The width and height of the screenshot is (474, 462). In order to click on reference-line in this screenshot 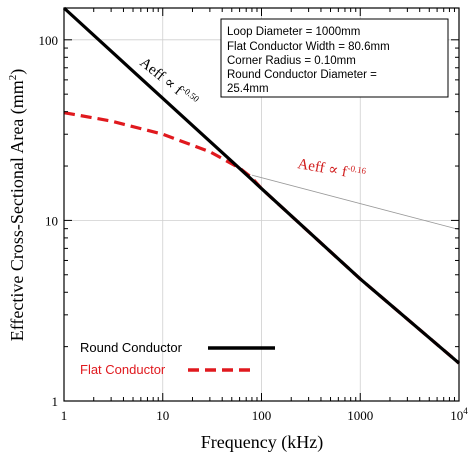, I will do `click(355, 202)`.